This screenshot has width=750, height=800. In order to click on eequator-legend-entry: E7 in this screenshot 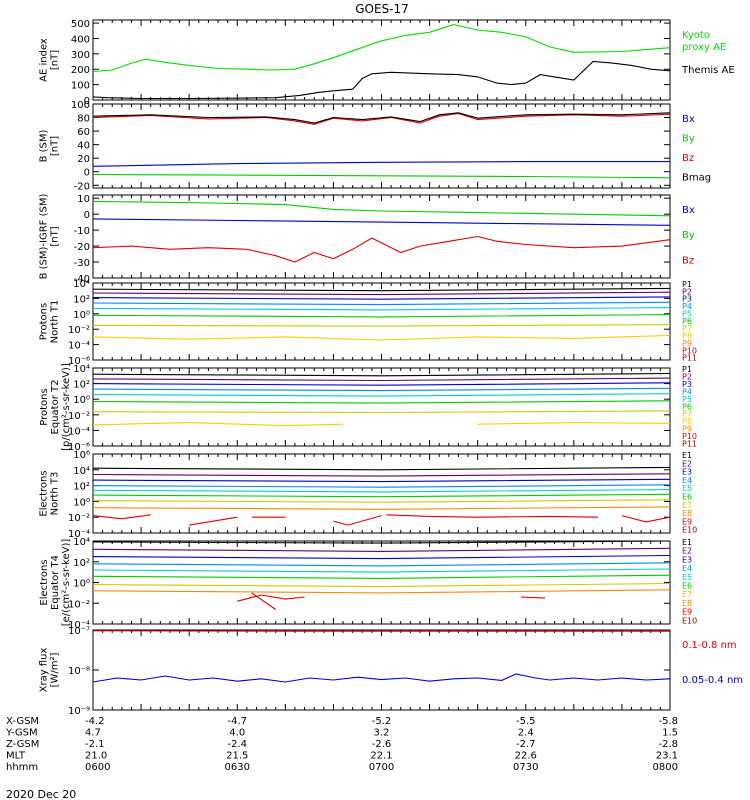, I will do `click(687, 594)`.